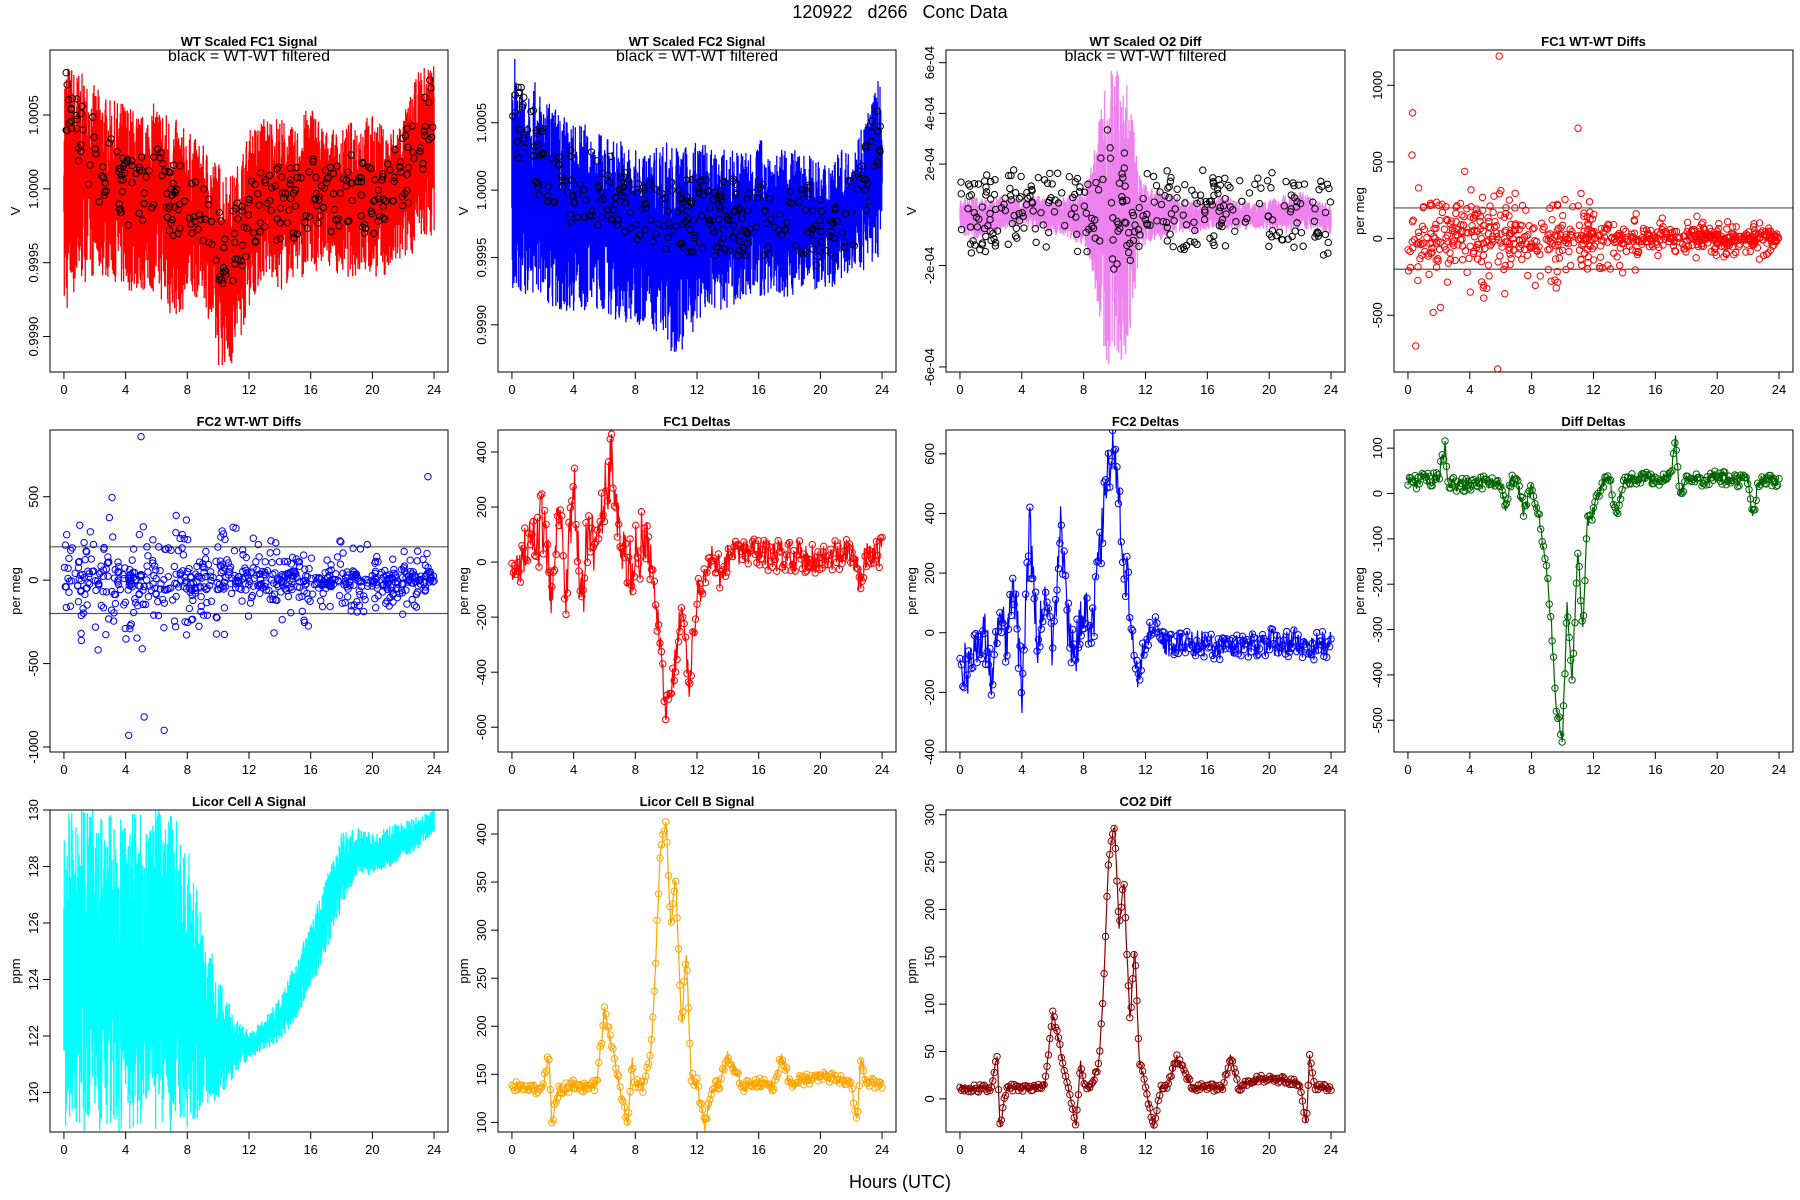 Image resolution: width=1800 pixels, height=1200 pixels. Describe the element at coordinates (481, 617) in the screenshot. I see `y-tick-label: -200` at that location.